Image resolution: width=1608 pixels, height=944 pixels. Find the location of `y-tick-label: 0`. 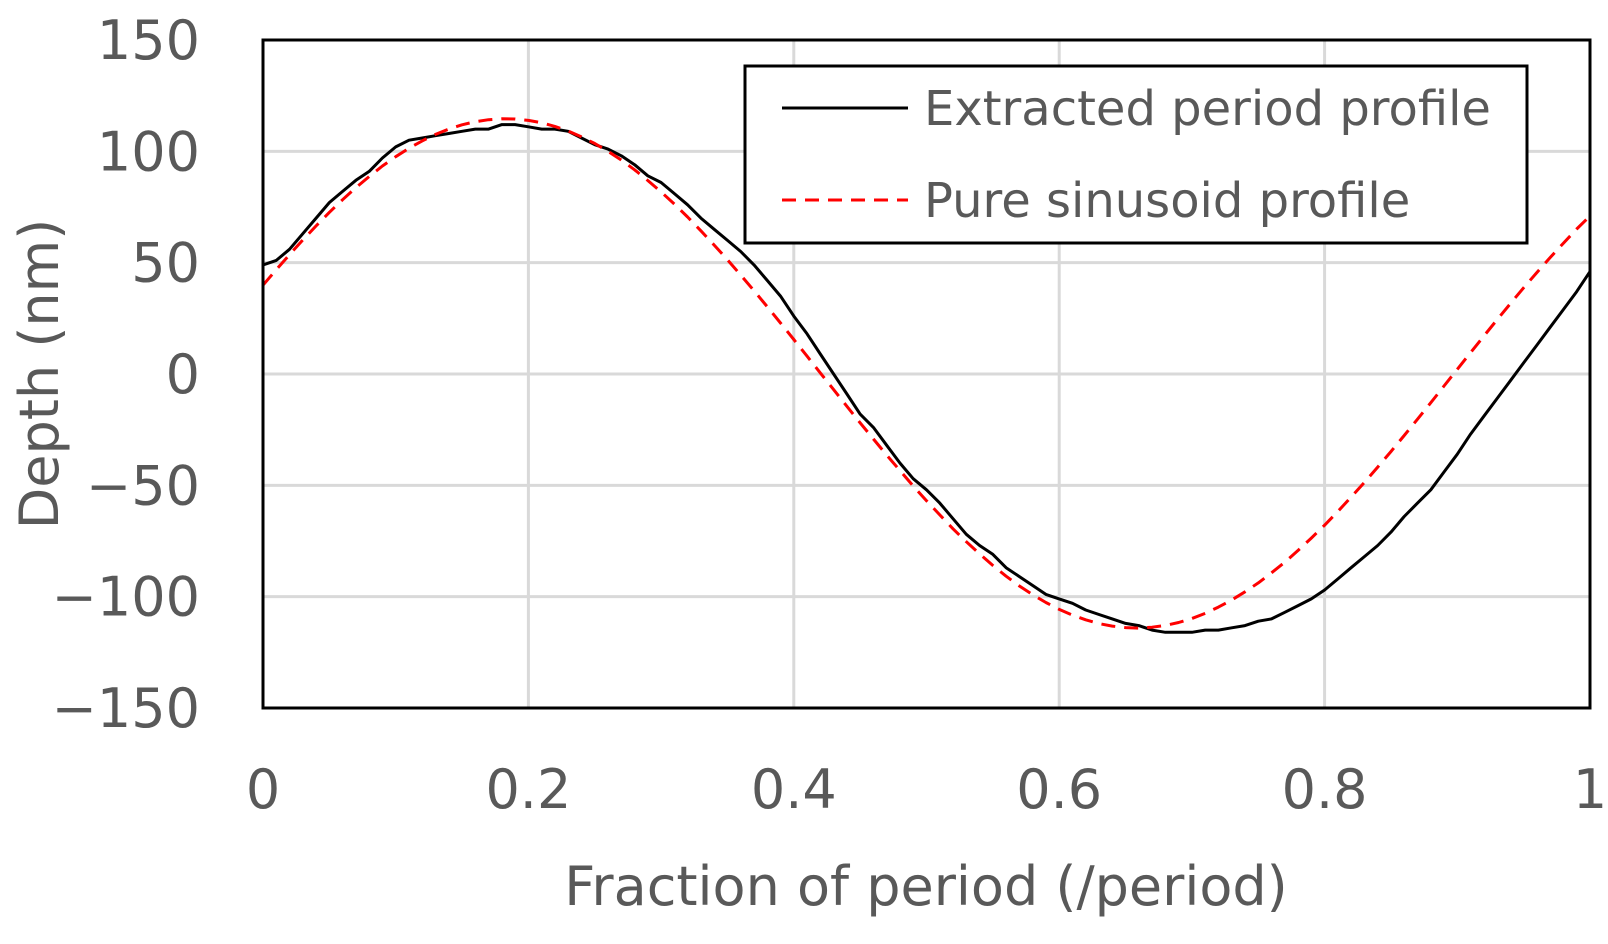

y-tick-label: 0 is located at coordinates (183, 374).